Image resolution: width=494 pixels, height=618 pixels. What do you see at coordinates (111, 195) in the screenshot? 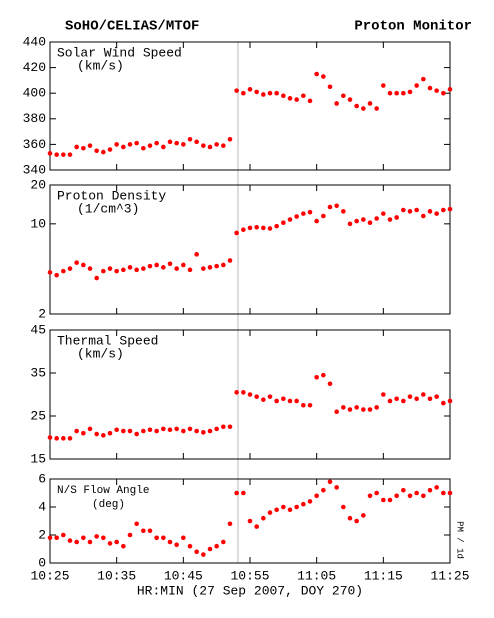
I see `panel-title: Proton Density` at bounding box center [111, 195].